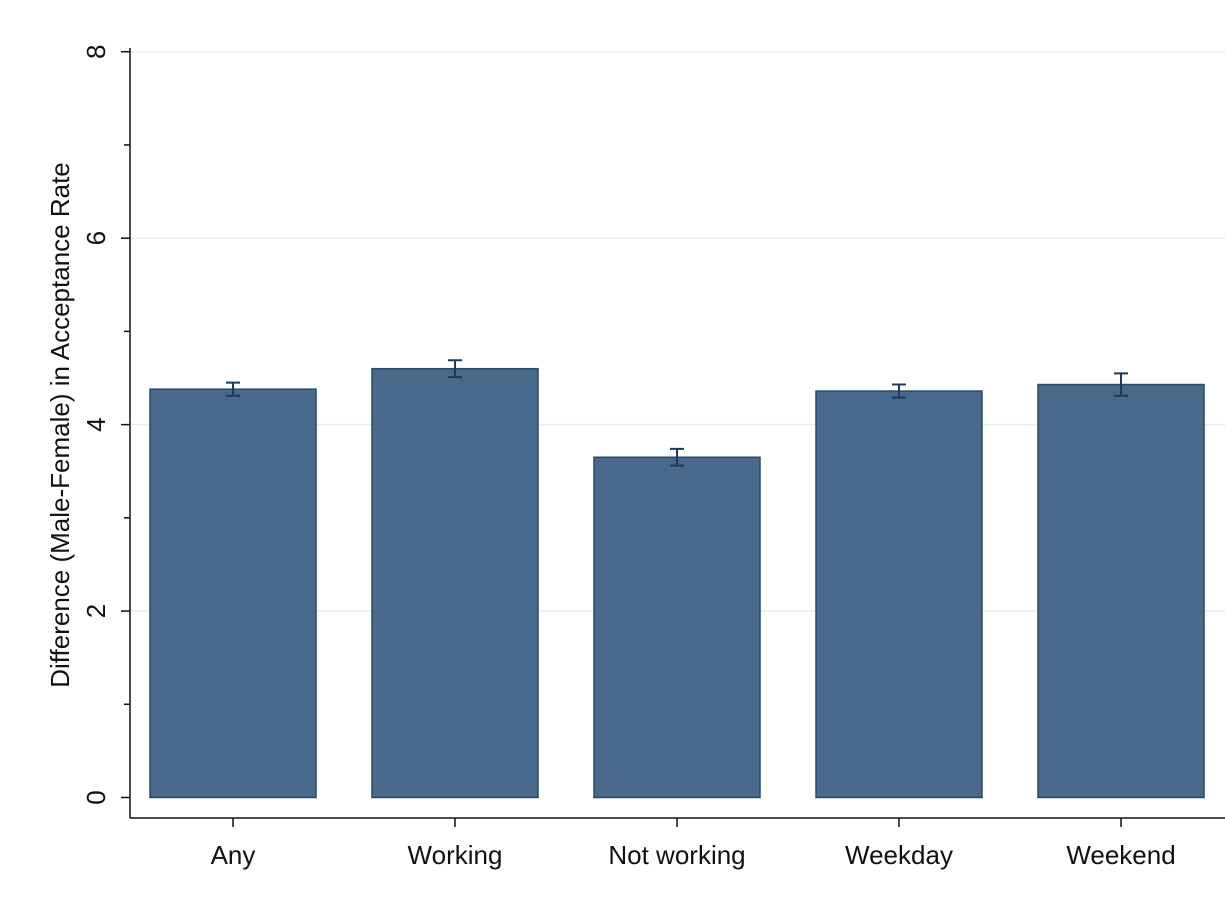  I want to click on y-tick-label: 2, so click(96, 611).